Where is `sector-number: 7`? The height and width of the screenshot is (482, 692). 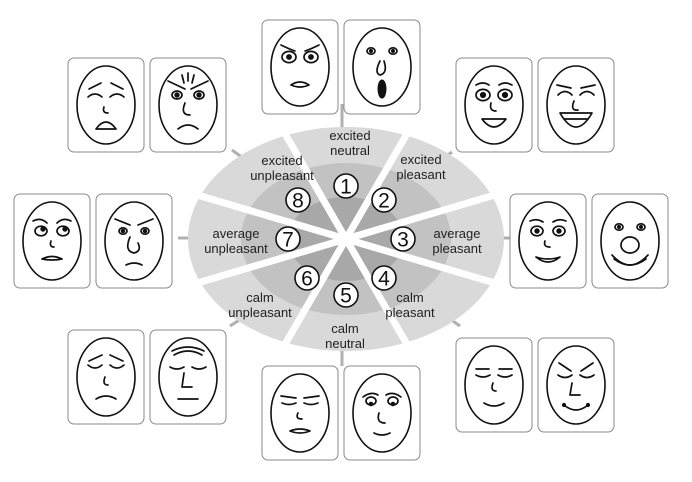 sector-number: 7 is located at coordinates (288, 240).